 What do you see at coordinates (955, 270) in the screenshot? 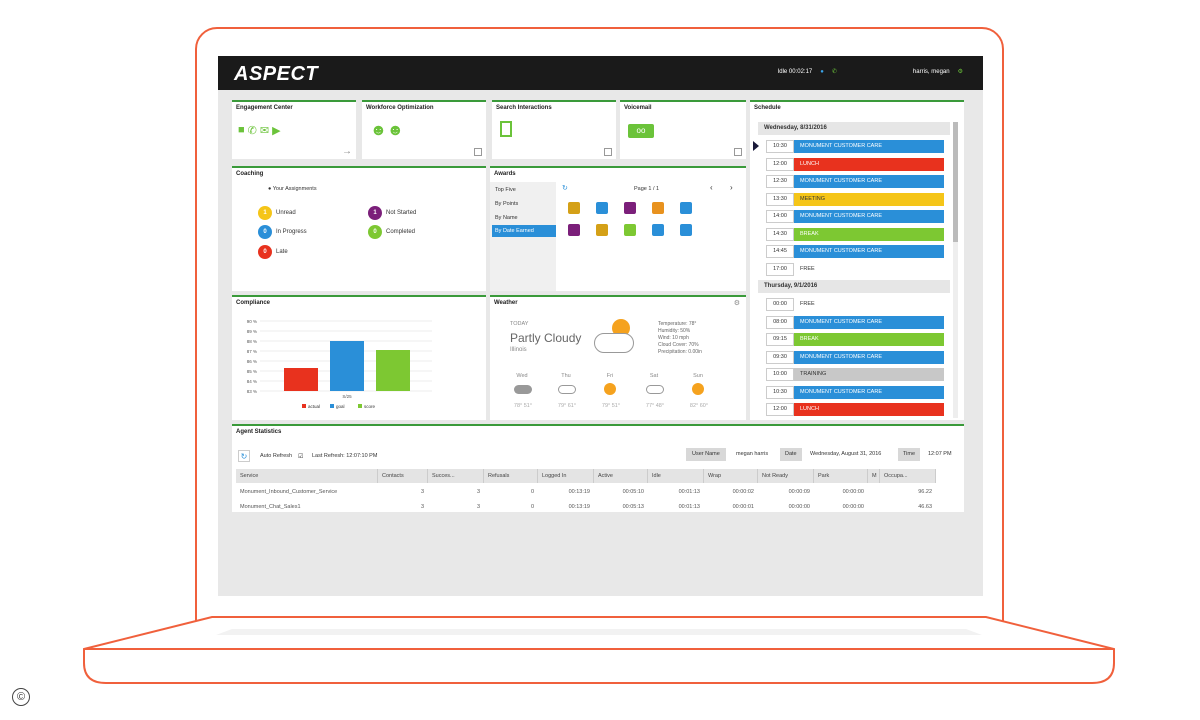
I see `schedule-scrollbar` at bounding box center [955, 270].